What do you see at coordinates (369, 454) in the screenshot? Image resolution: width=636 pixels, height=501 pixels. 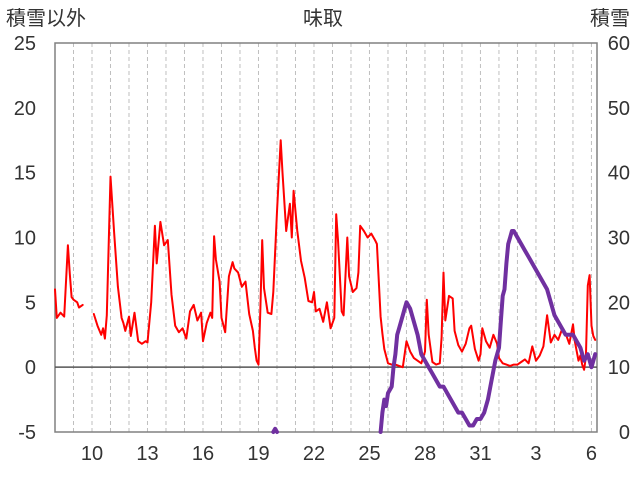 I see `x-tick-label: 25` at bounding box center [369, 454].